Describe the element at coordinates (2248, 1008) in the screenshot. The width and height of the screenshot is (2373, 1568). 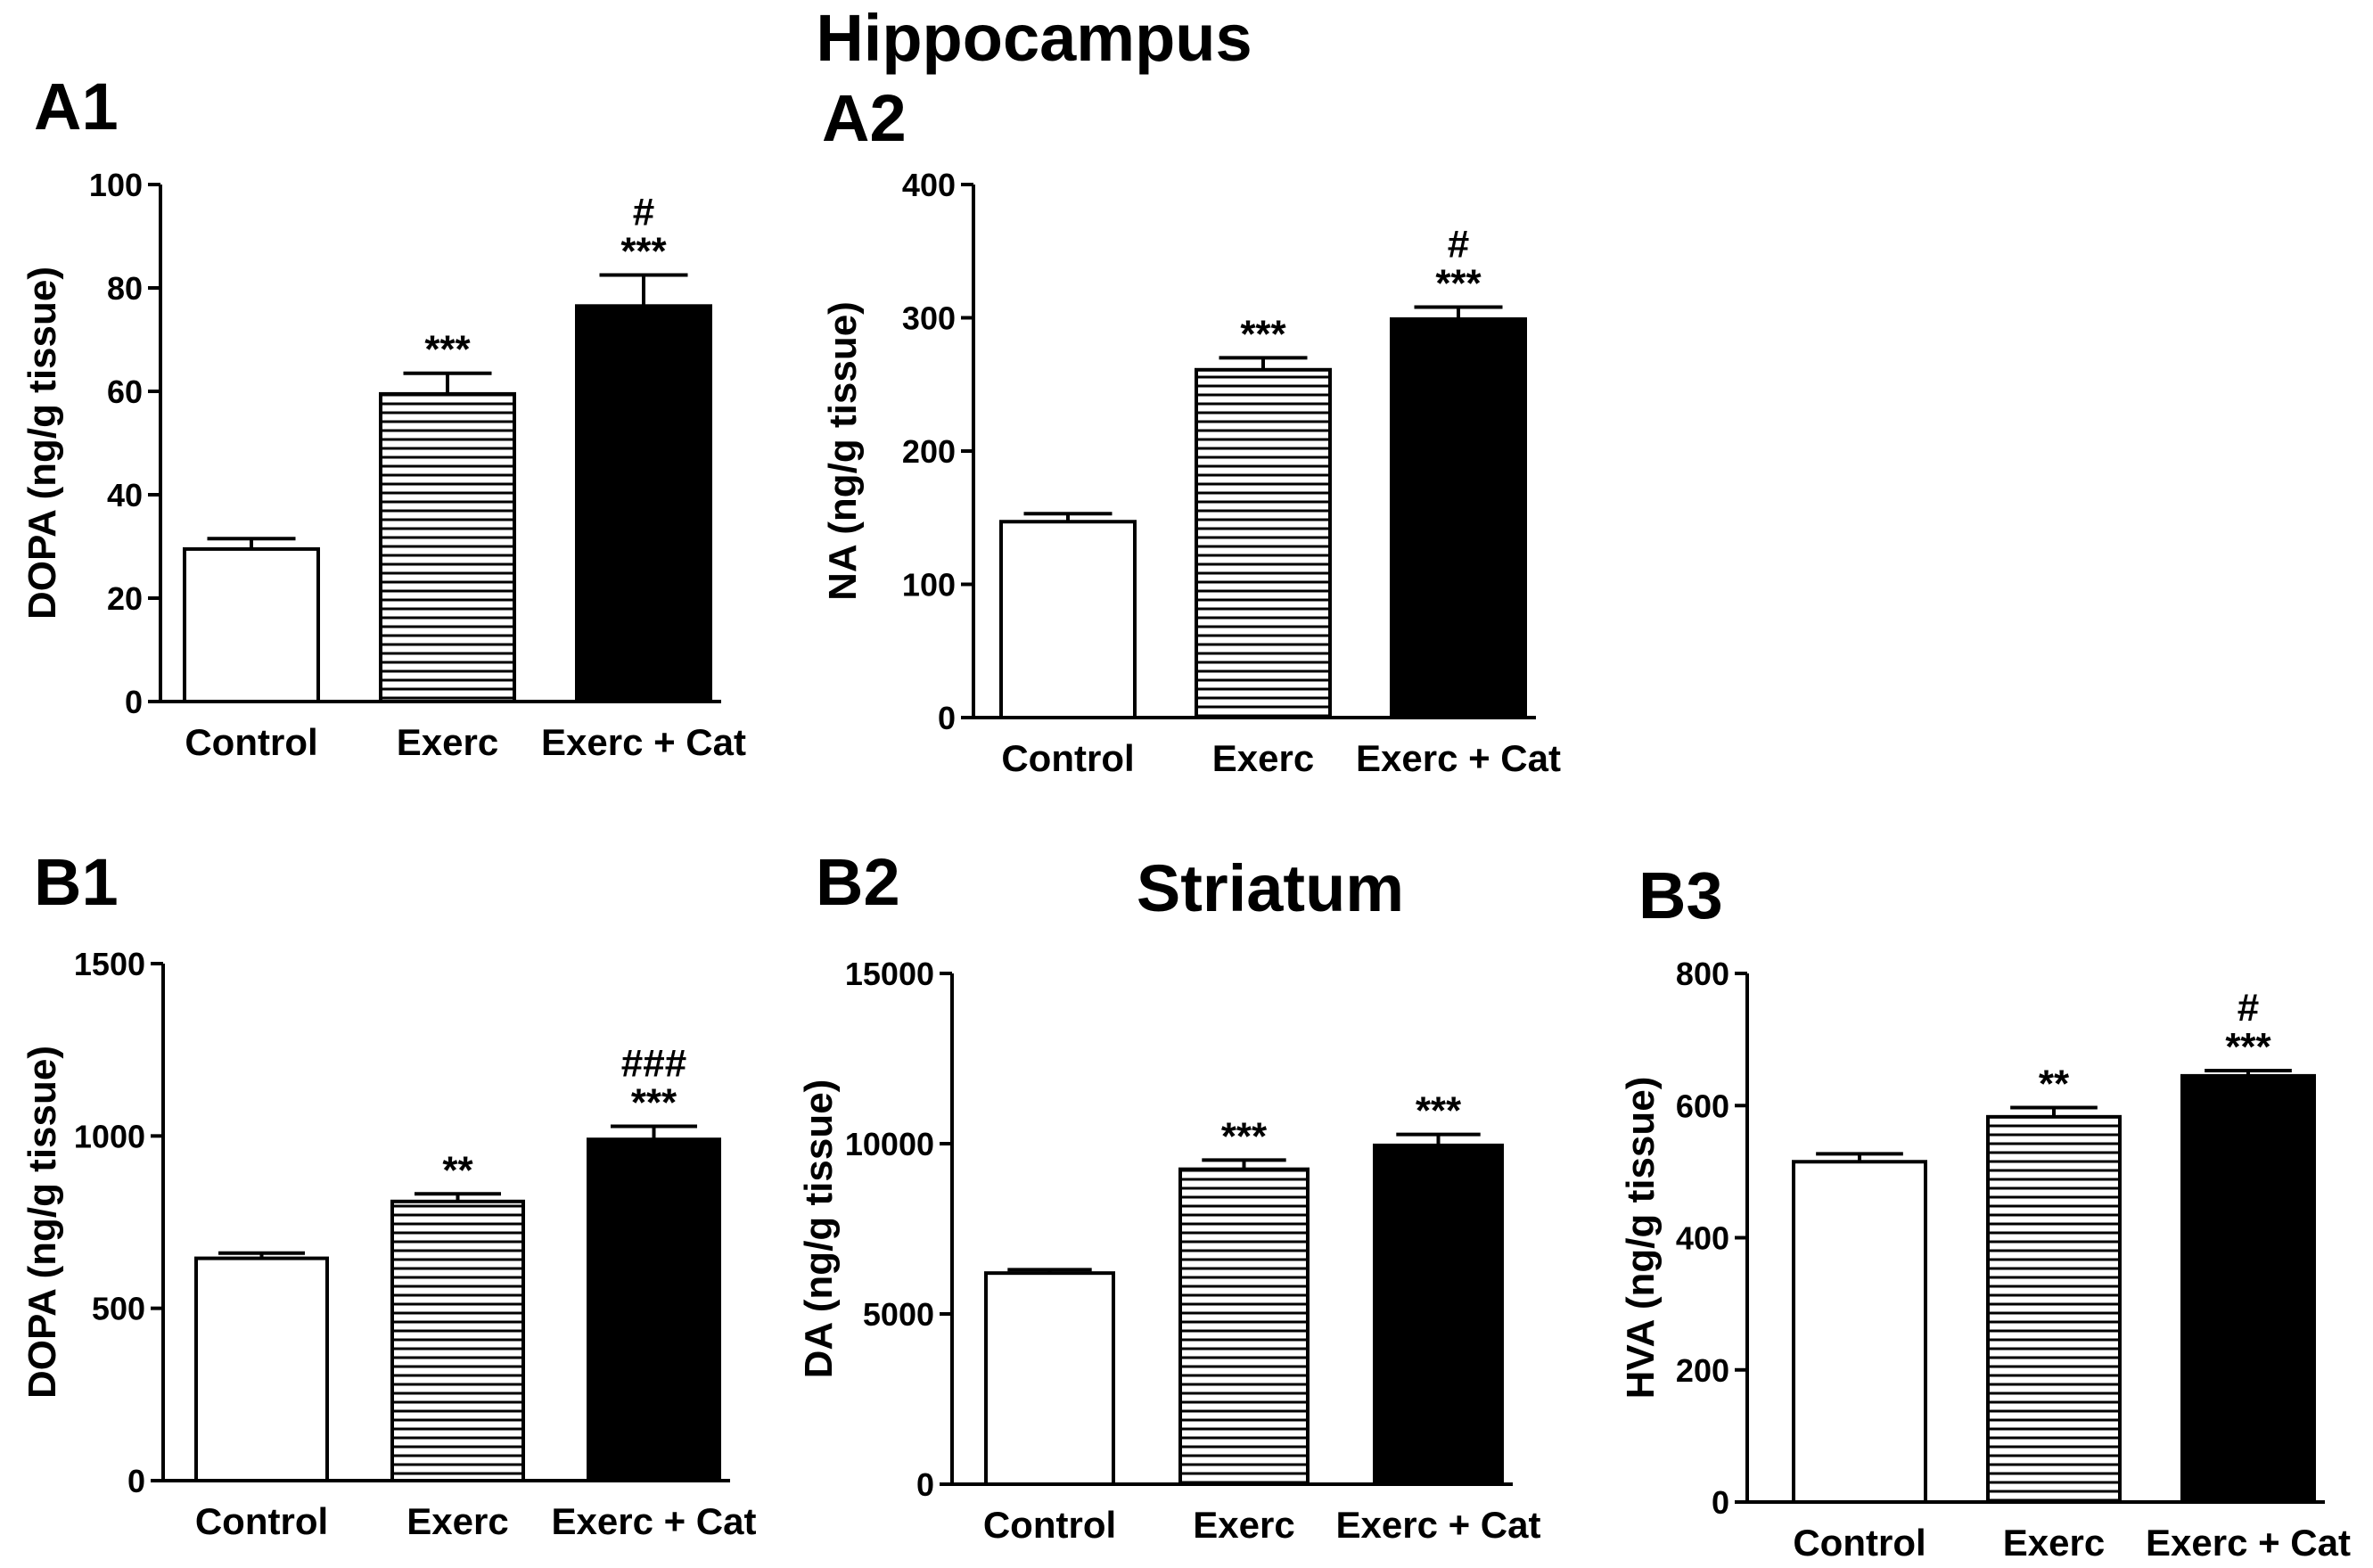
I see `significance-hash-b3-2: #` at that location.